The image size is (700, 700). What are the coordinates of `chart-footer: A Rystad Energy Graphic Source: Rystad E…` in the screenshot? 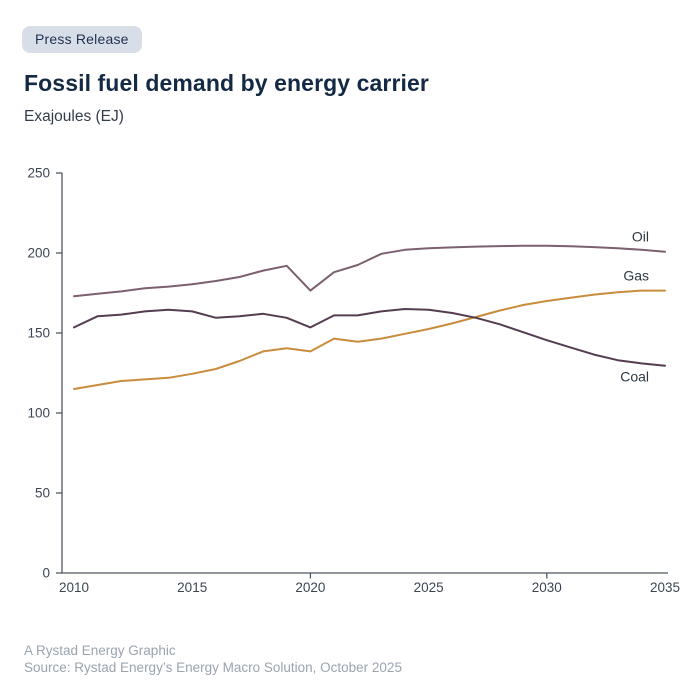 It's located at (213, 659).